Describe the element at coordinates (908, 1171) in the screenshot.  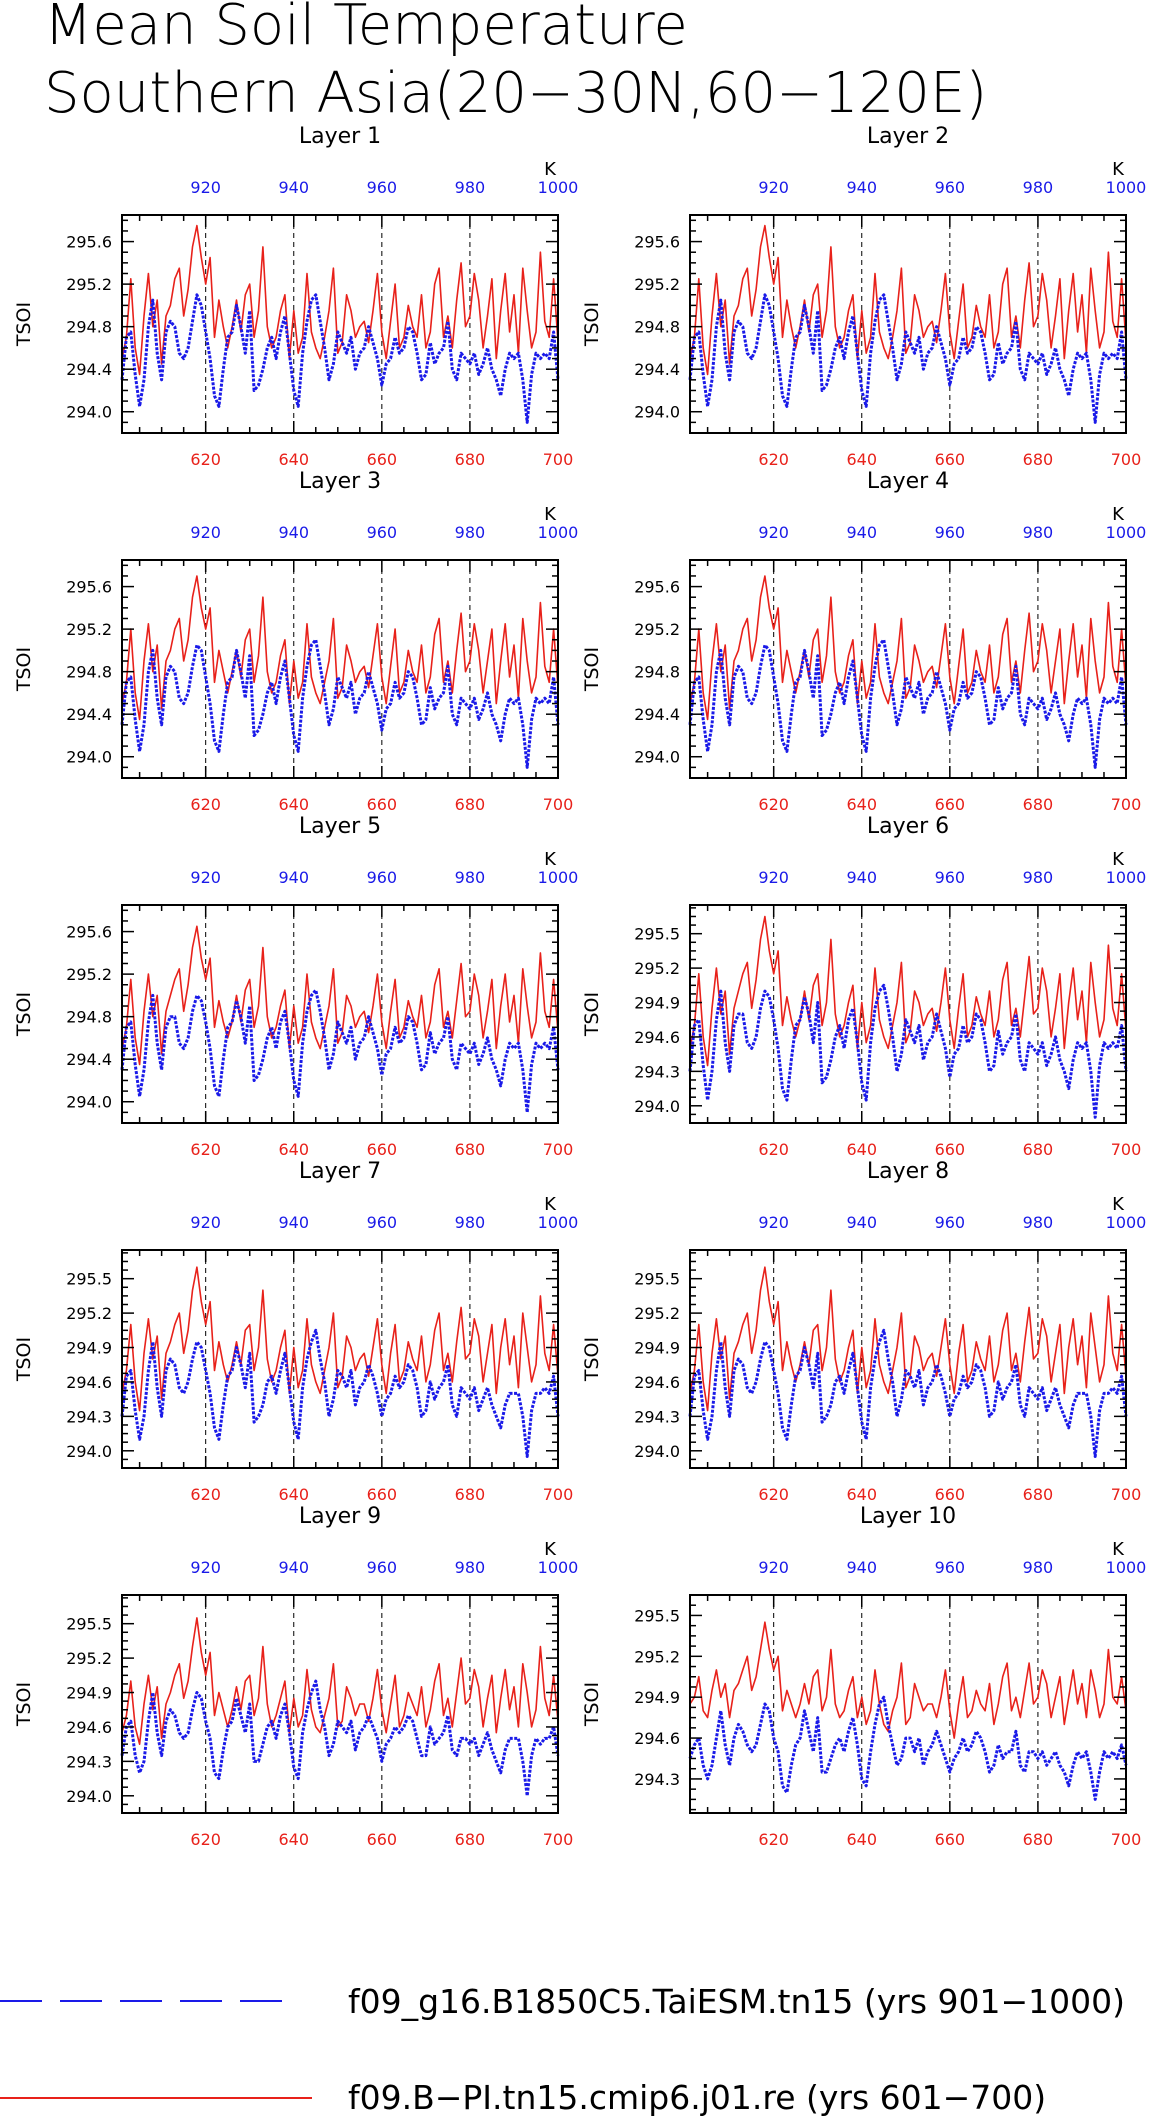
I see `panel-title: Layer 8` at that location.